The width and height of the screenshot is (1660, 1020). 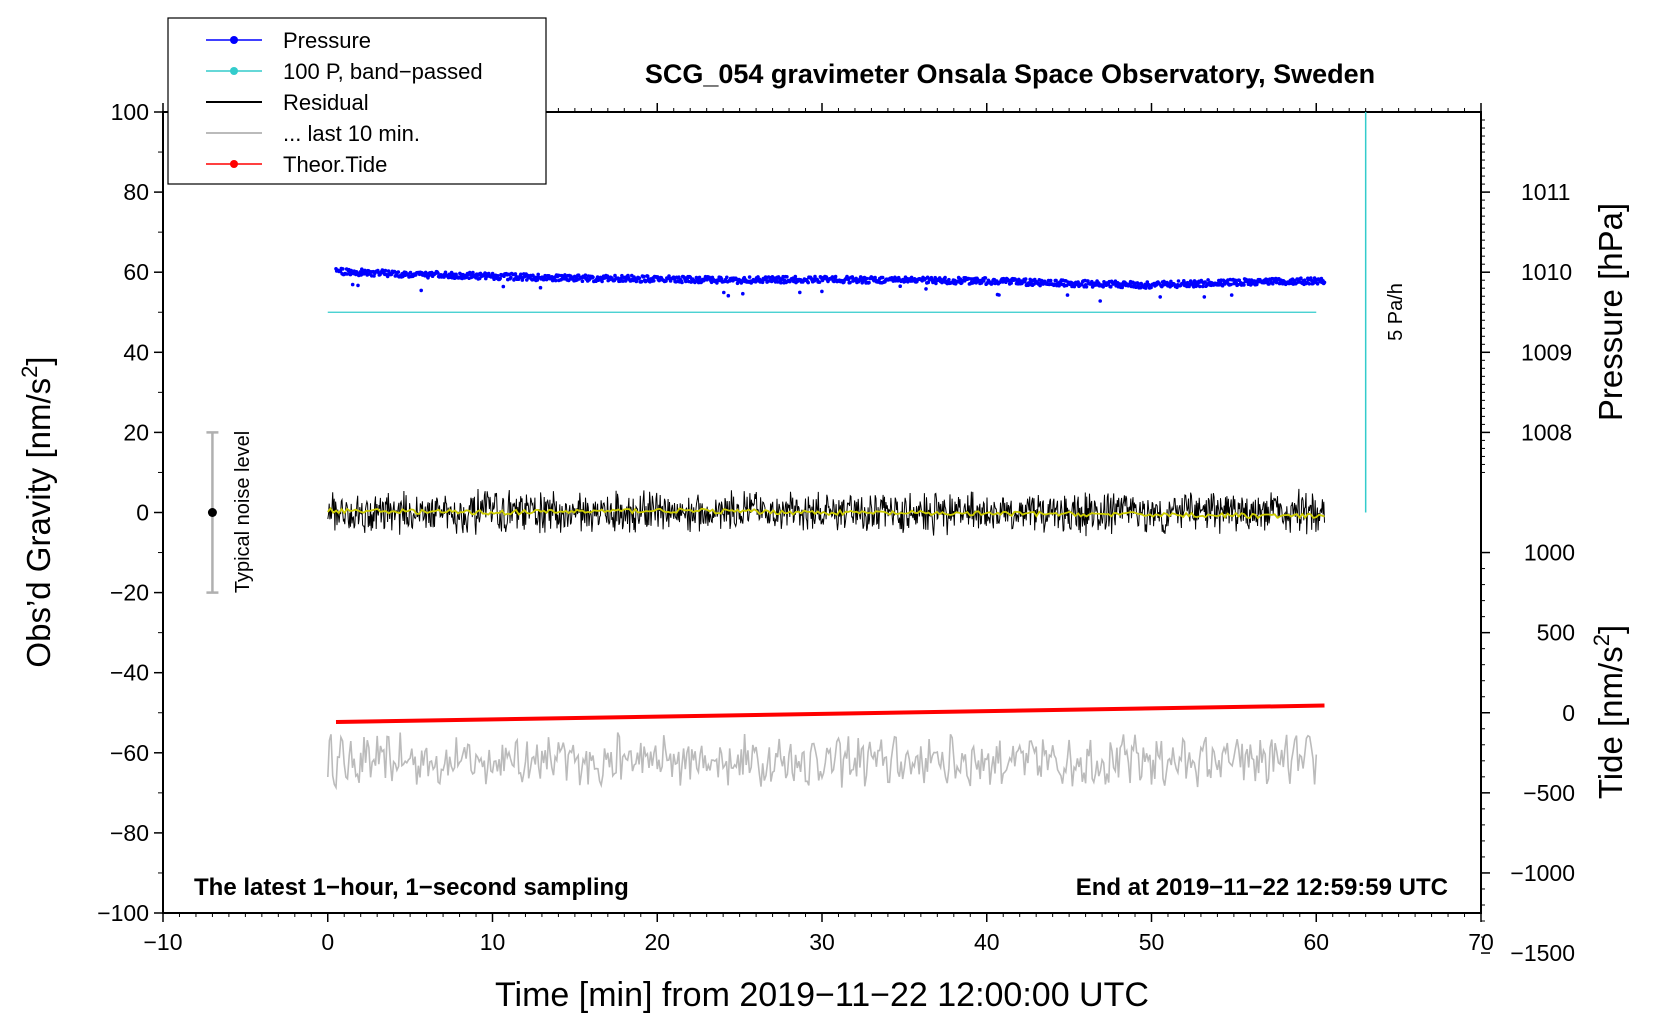 What do you see at coordinates (335, 164) in the screenshot?
I see `legend-label-theor-tide: Theor.Tide` at bounding box center [335, 164].